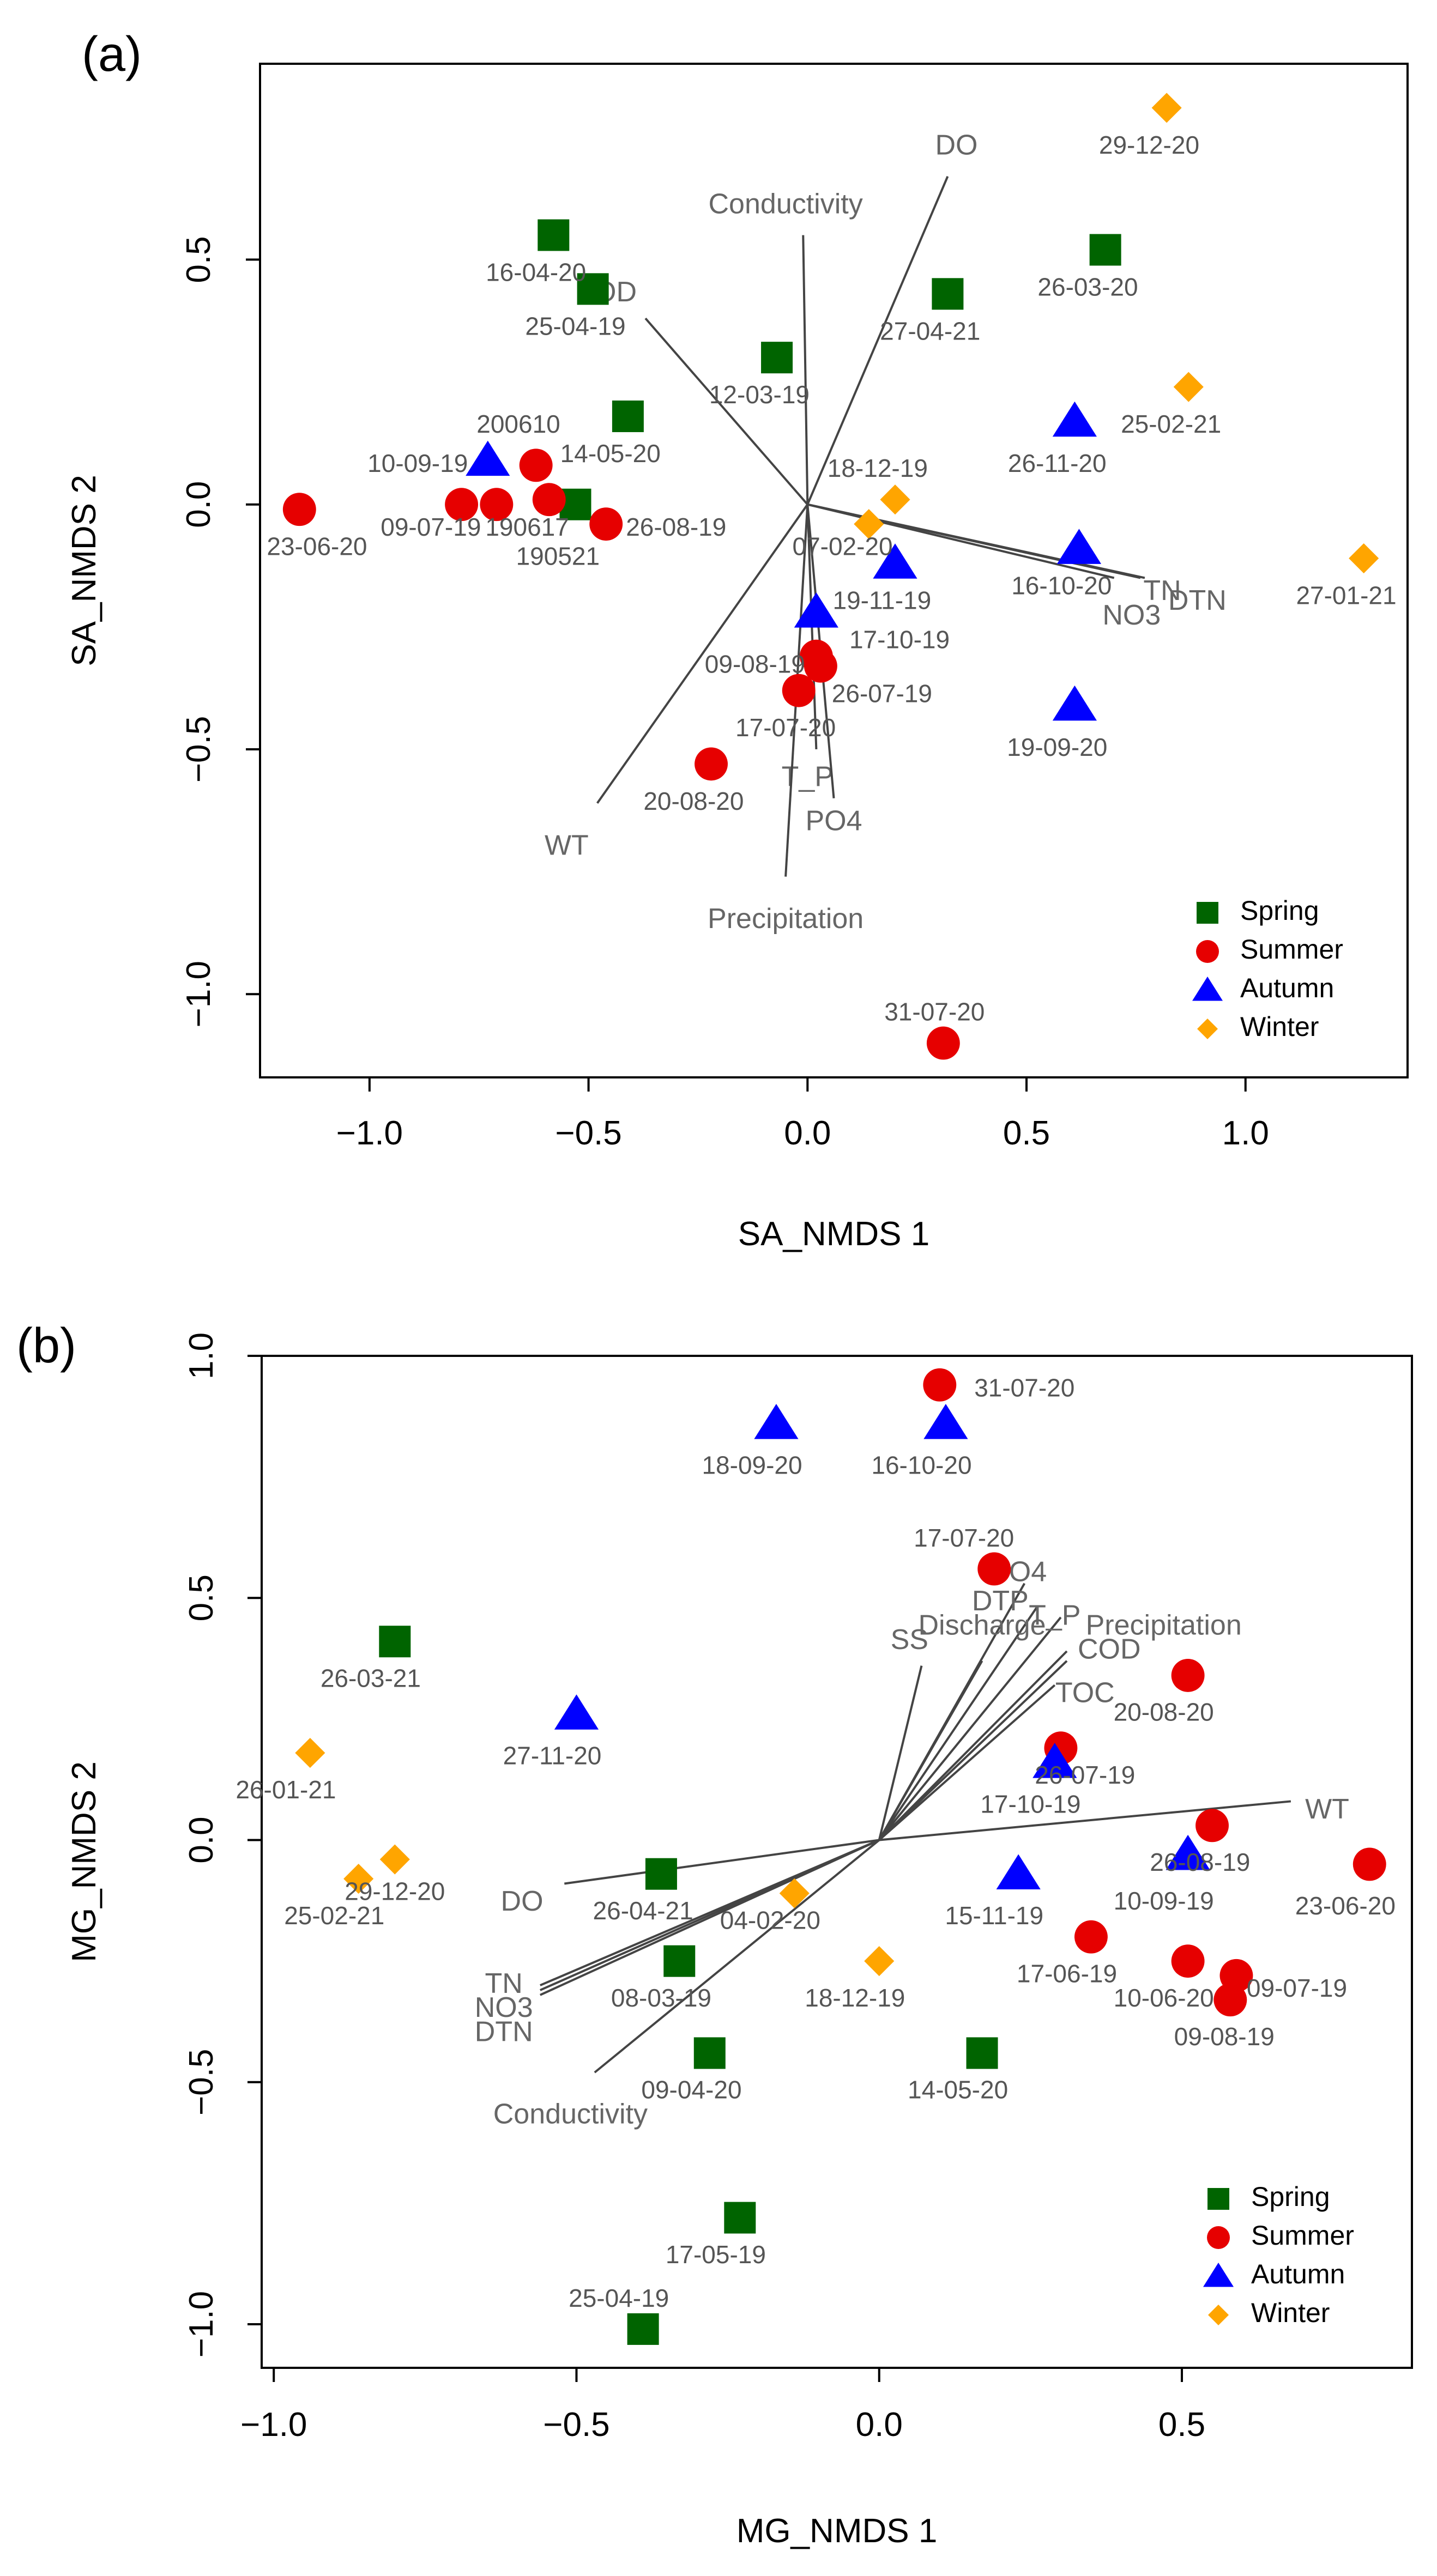  What do you see at coordinates (552, 1756) in the screenshot?
I see `point-label: 27-11-20` at bounding box center [552, 1756].